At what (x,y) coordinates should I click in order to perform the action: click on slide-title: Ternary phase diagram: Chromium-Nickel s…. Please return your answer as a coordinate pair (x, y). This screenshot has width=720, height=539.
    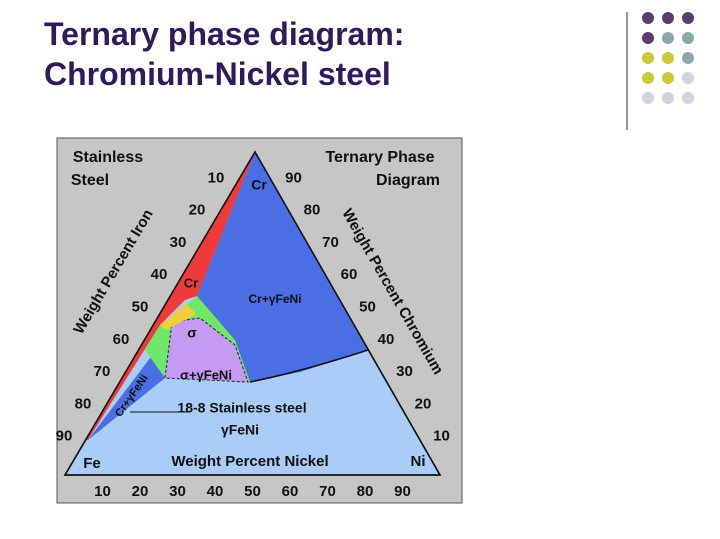
    Looking at the image, I should click on (224, 54).